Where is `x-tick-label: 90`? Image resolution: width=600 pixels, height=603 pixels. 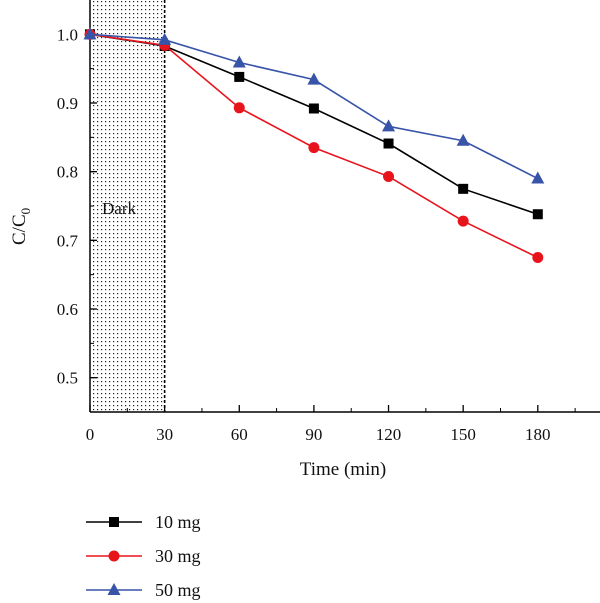 x-tick-label: 90 is located at coordinates (313, 434).